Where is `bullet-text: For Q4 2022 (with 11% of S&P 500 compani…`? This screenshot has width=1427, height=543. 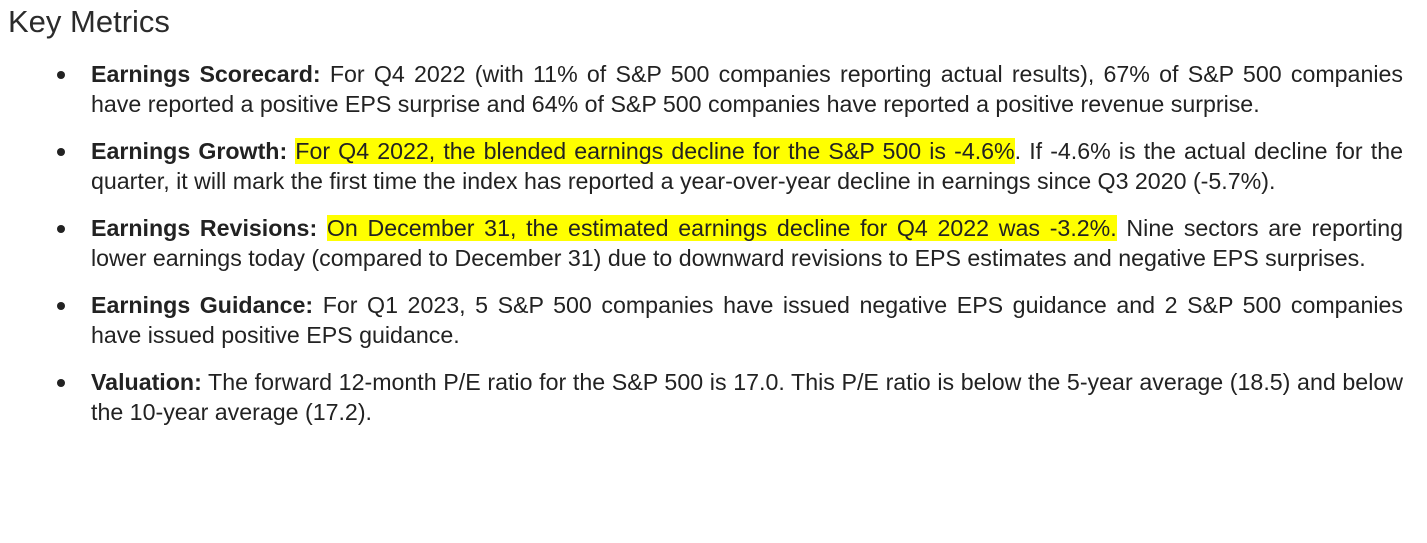
bullet-text: For Q4 2022 (with 11% of S&P 500 compani… is located at coordinates (747, 89).